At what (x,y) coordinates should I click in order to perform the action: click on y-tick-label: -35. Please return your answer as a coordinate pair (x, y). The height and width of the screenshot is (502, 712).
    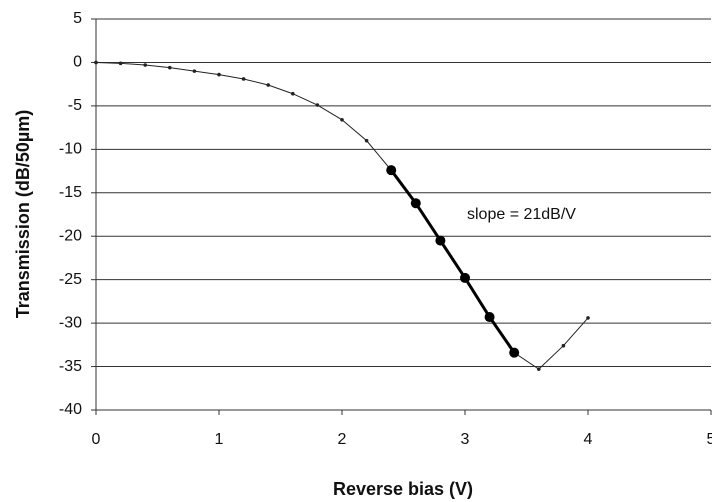
    Looking at the image, I should click on (70, 366).